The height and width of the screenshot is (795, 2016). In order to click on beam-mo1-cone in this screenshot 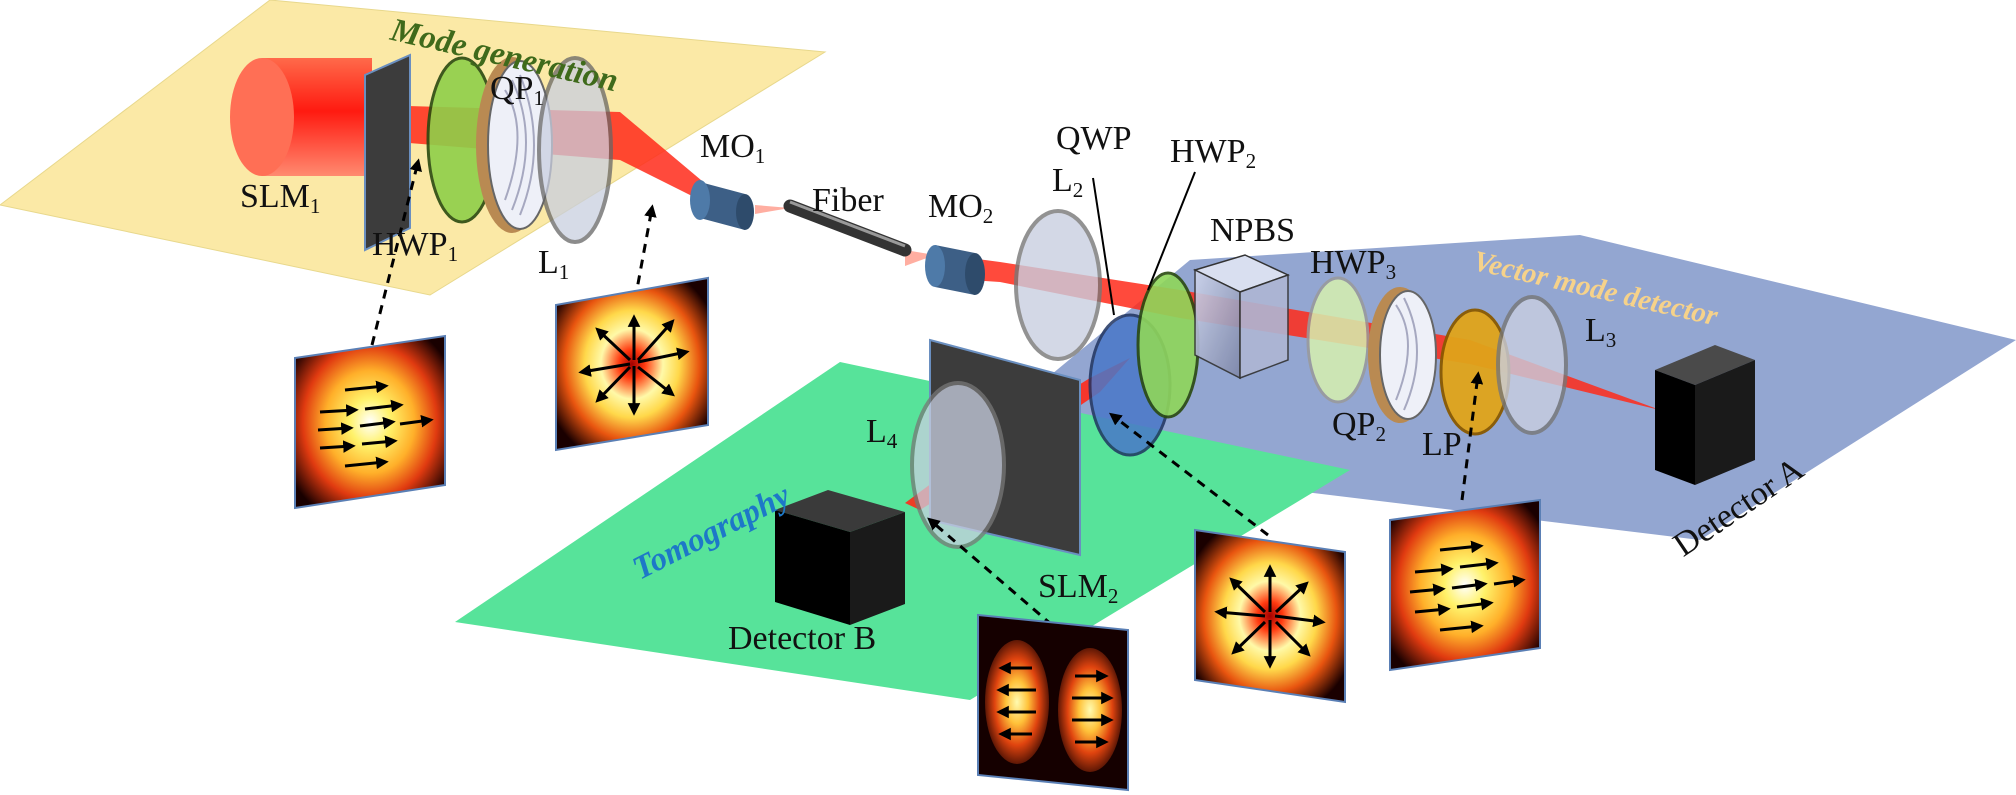, I will do `click(772, 209)`.